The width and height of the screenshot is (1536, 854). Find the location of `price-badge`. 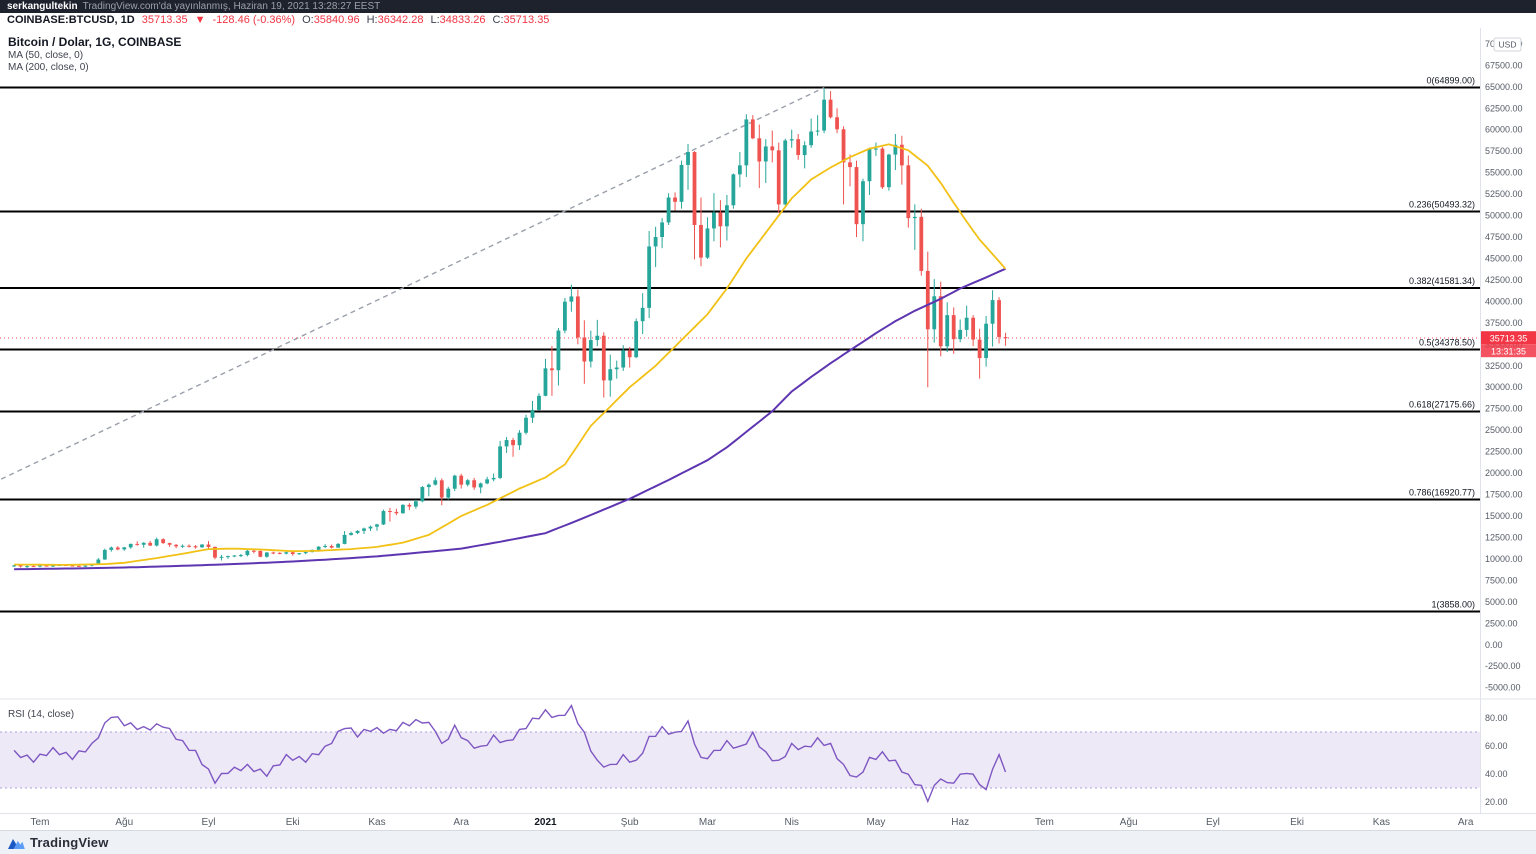

price-badge is located at coordinates (1508, 338).